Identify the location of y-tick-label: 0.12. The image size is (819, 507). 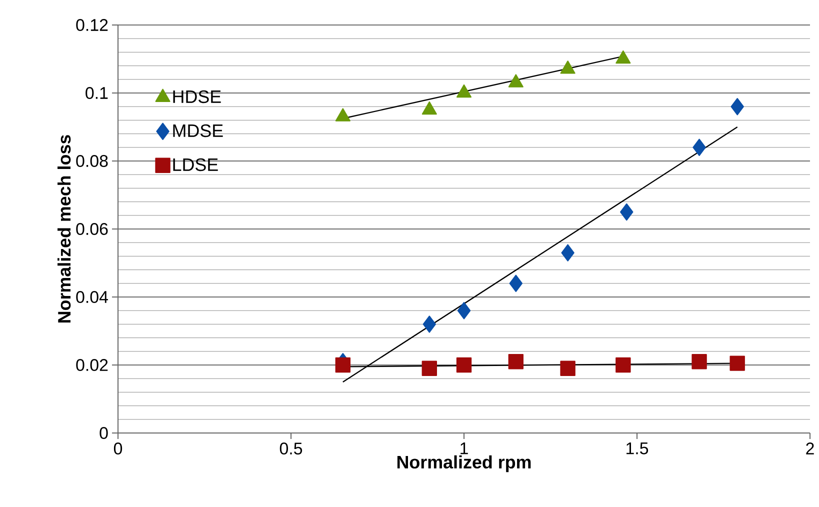
(92, 24).